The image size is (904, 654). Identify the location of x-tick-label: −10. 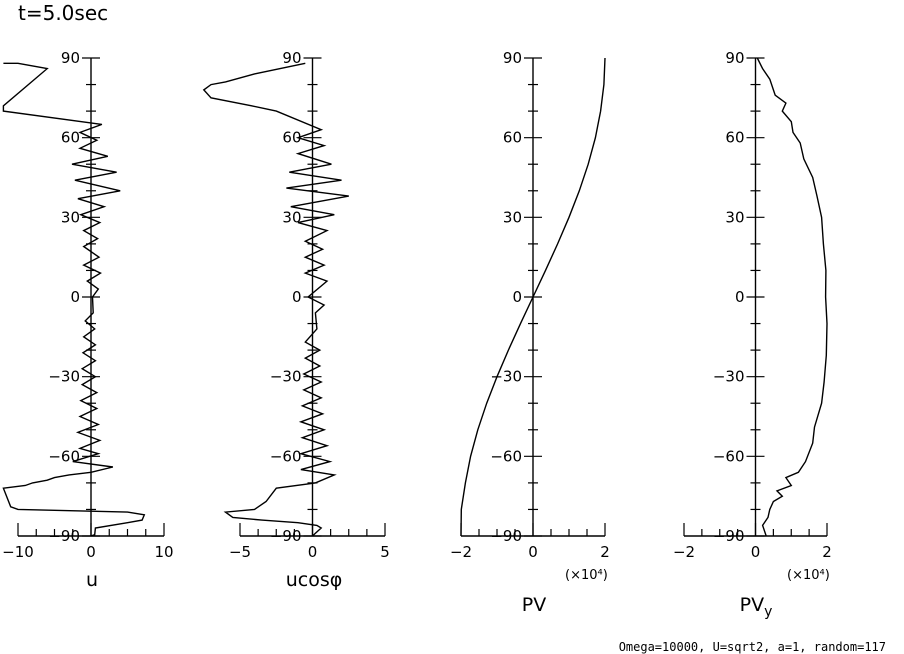
(18, 552).